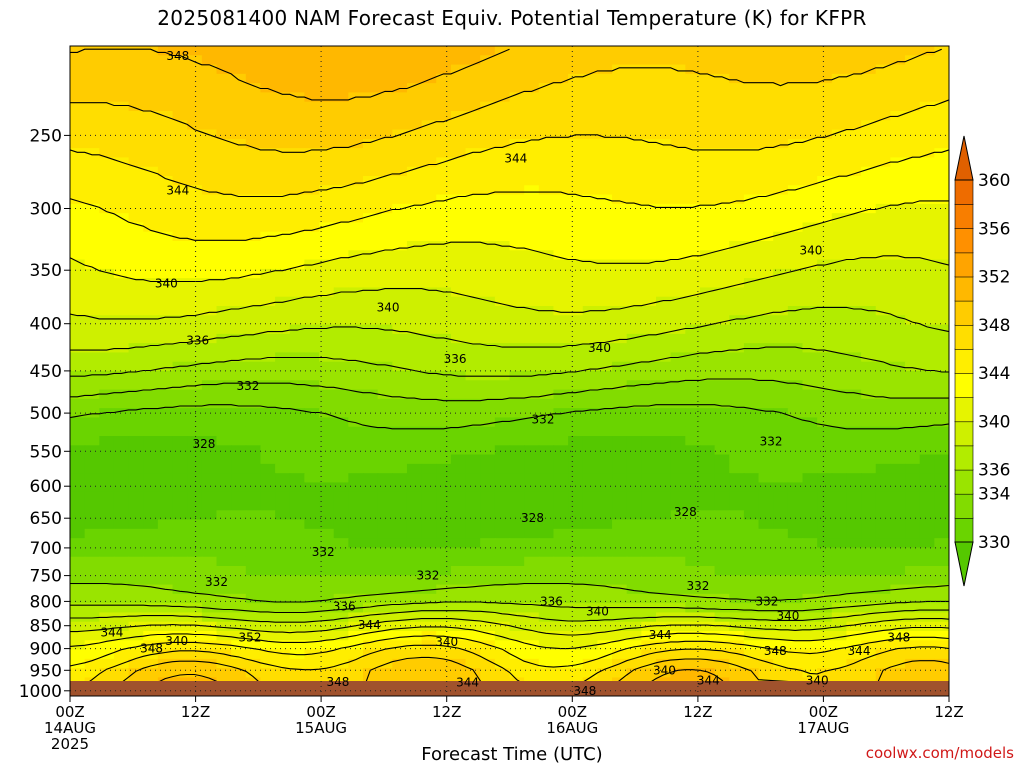 The width and height of the screenshot is (1024, 768). What do you see at coordinates (964, 158) in the screenshot?
I see `colorbar-over-arrow` at bounding box center [964, 158].